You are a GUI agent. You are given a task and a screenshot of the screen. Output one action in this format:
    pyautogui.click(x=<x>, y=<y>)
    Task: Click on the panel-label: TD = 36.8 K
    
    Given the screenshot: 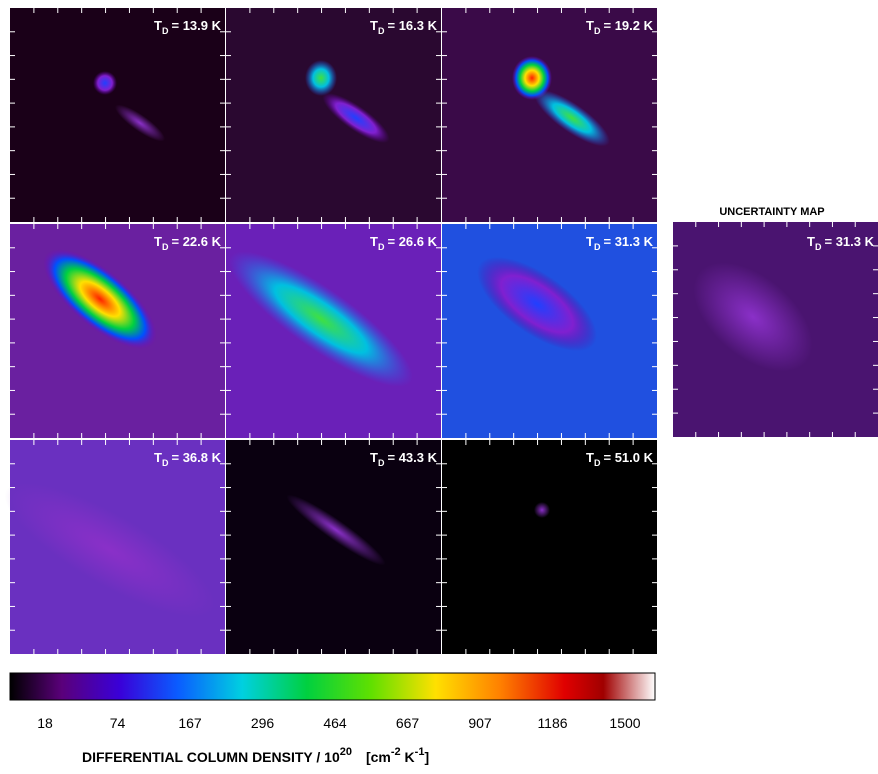 What is the action you would take?
    pyautogui.click(x=188, y=459)
    